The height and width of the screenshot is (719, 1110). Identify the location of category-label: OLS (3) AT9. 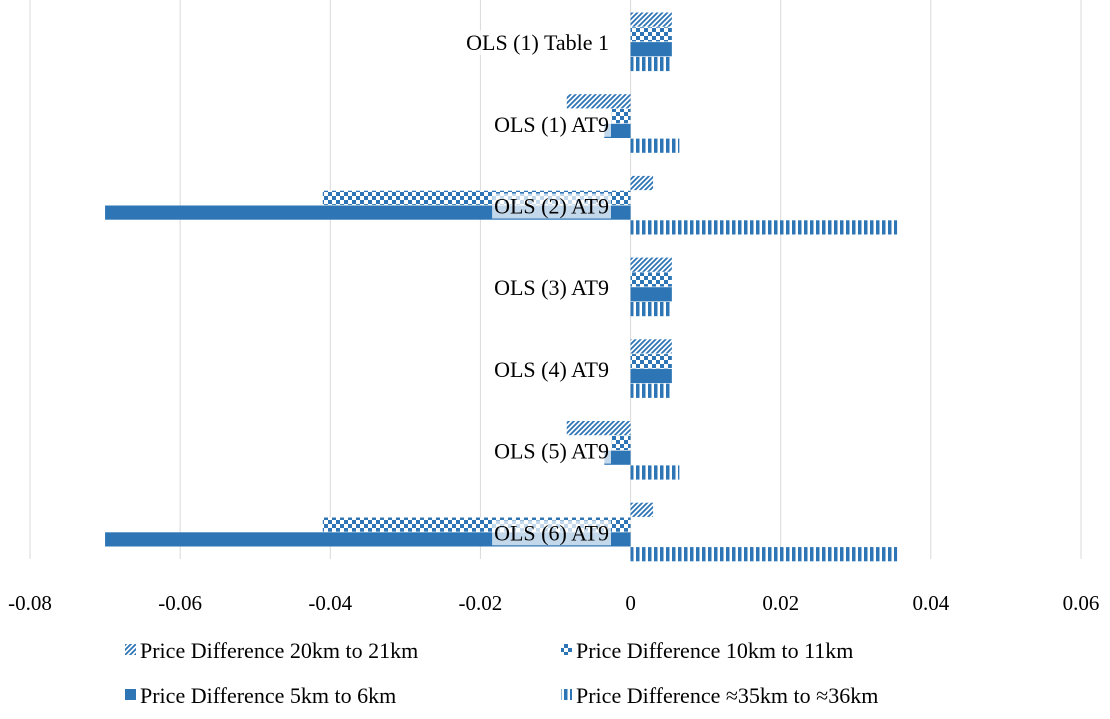
(551, 287).